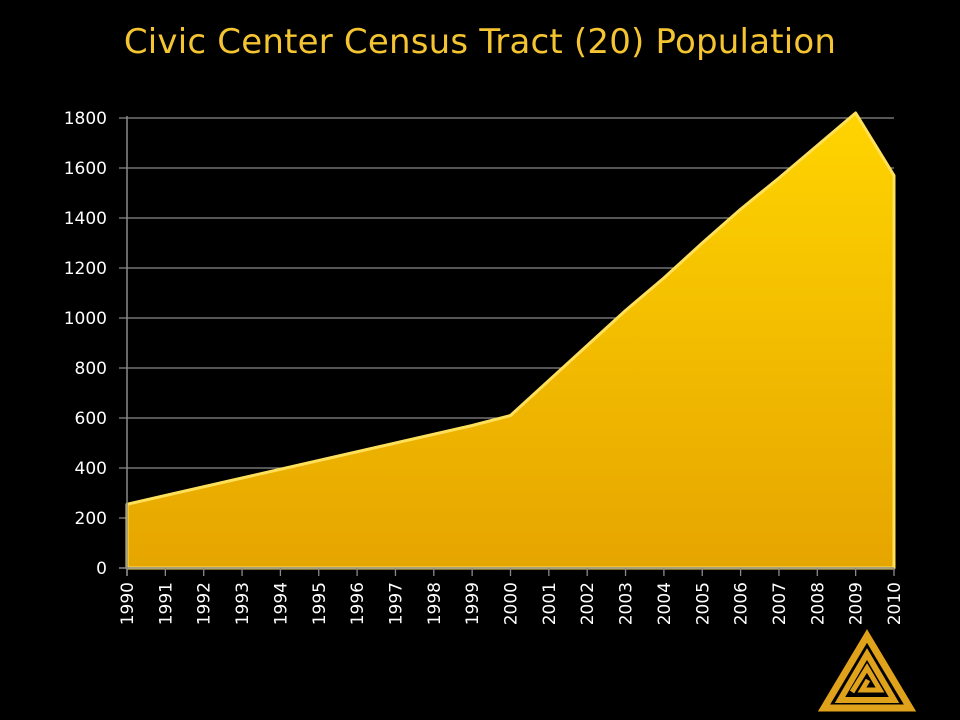 The width and height of the screenshot is (960, 720). Describe the element at coordinates (91, 469) in the screenshot. I see `y-tick-label: 400` at that location.